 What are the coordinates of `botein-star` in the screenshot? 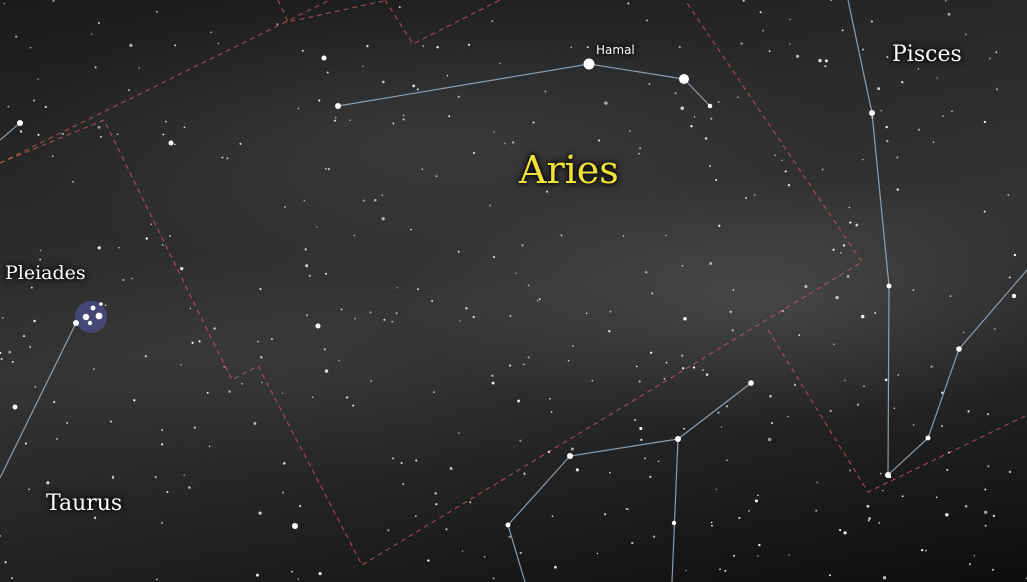 It's located at (338, 106).